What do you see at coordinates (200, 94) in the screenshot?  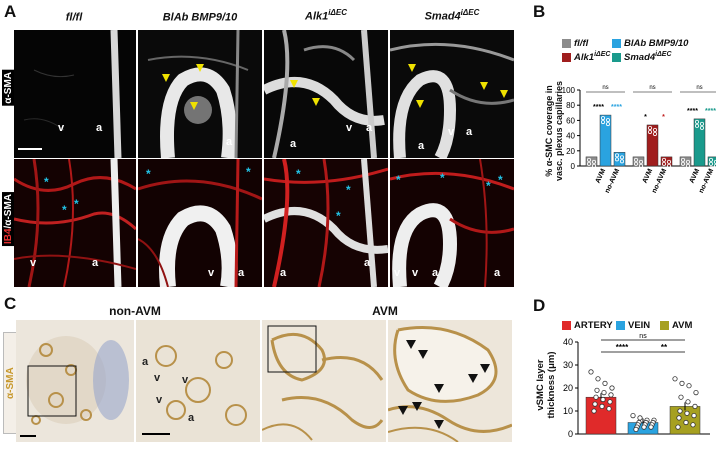 I see `micrograph-a-blab-sma: a` at bounding box center [200, 94].